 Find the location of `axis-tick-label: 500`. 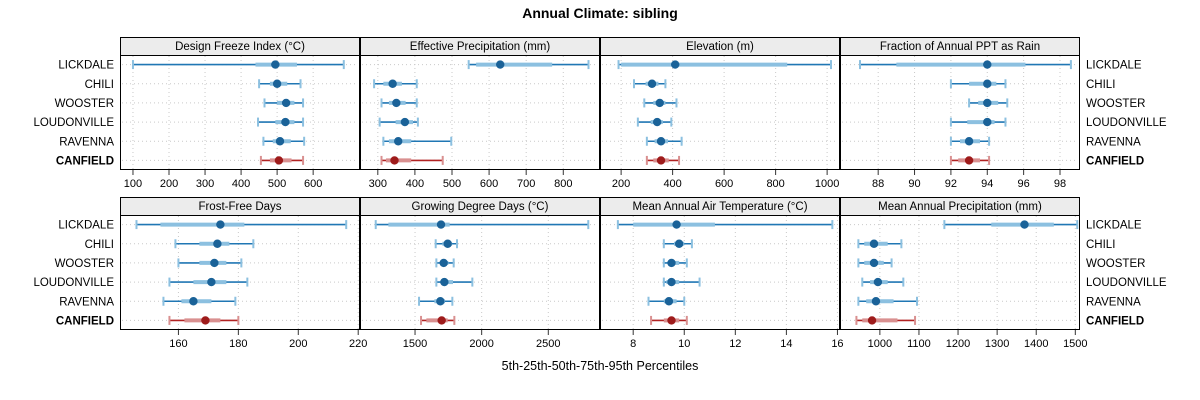

axis-tick-label: 500 is located at coordinates (452, 184).